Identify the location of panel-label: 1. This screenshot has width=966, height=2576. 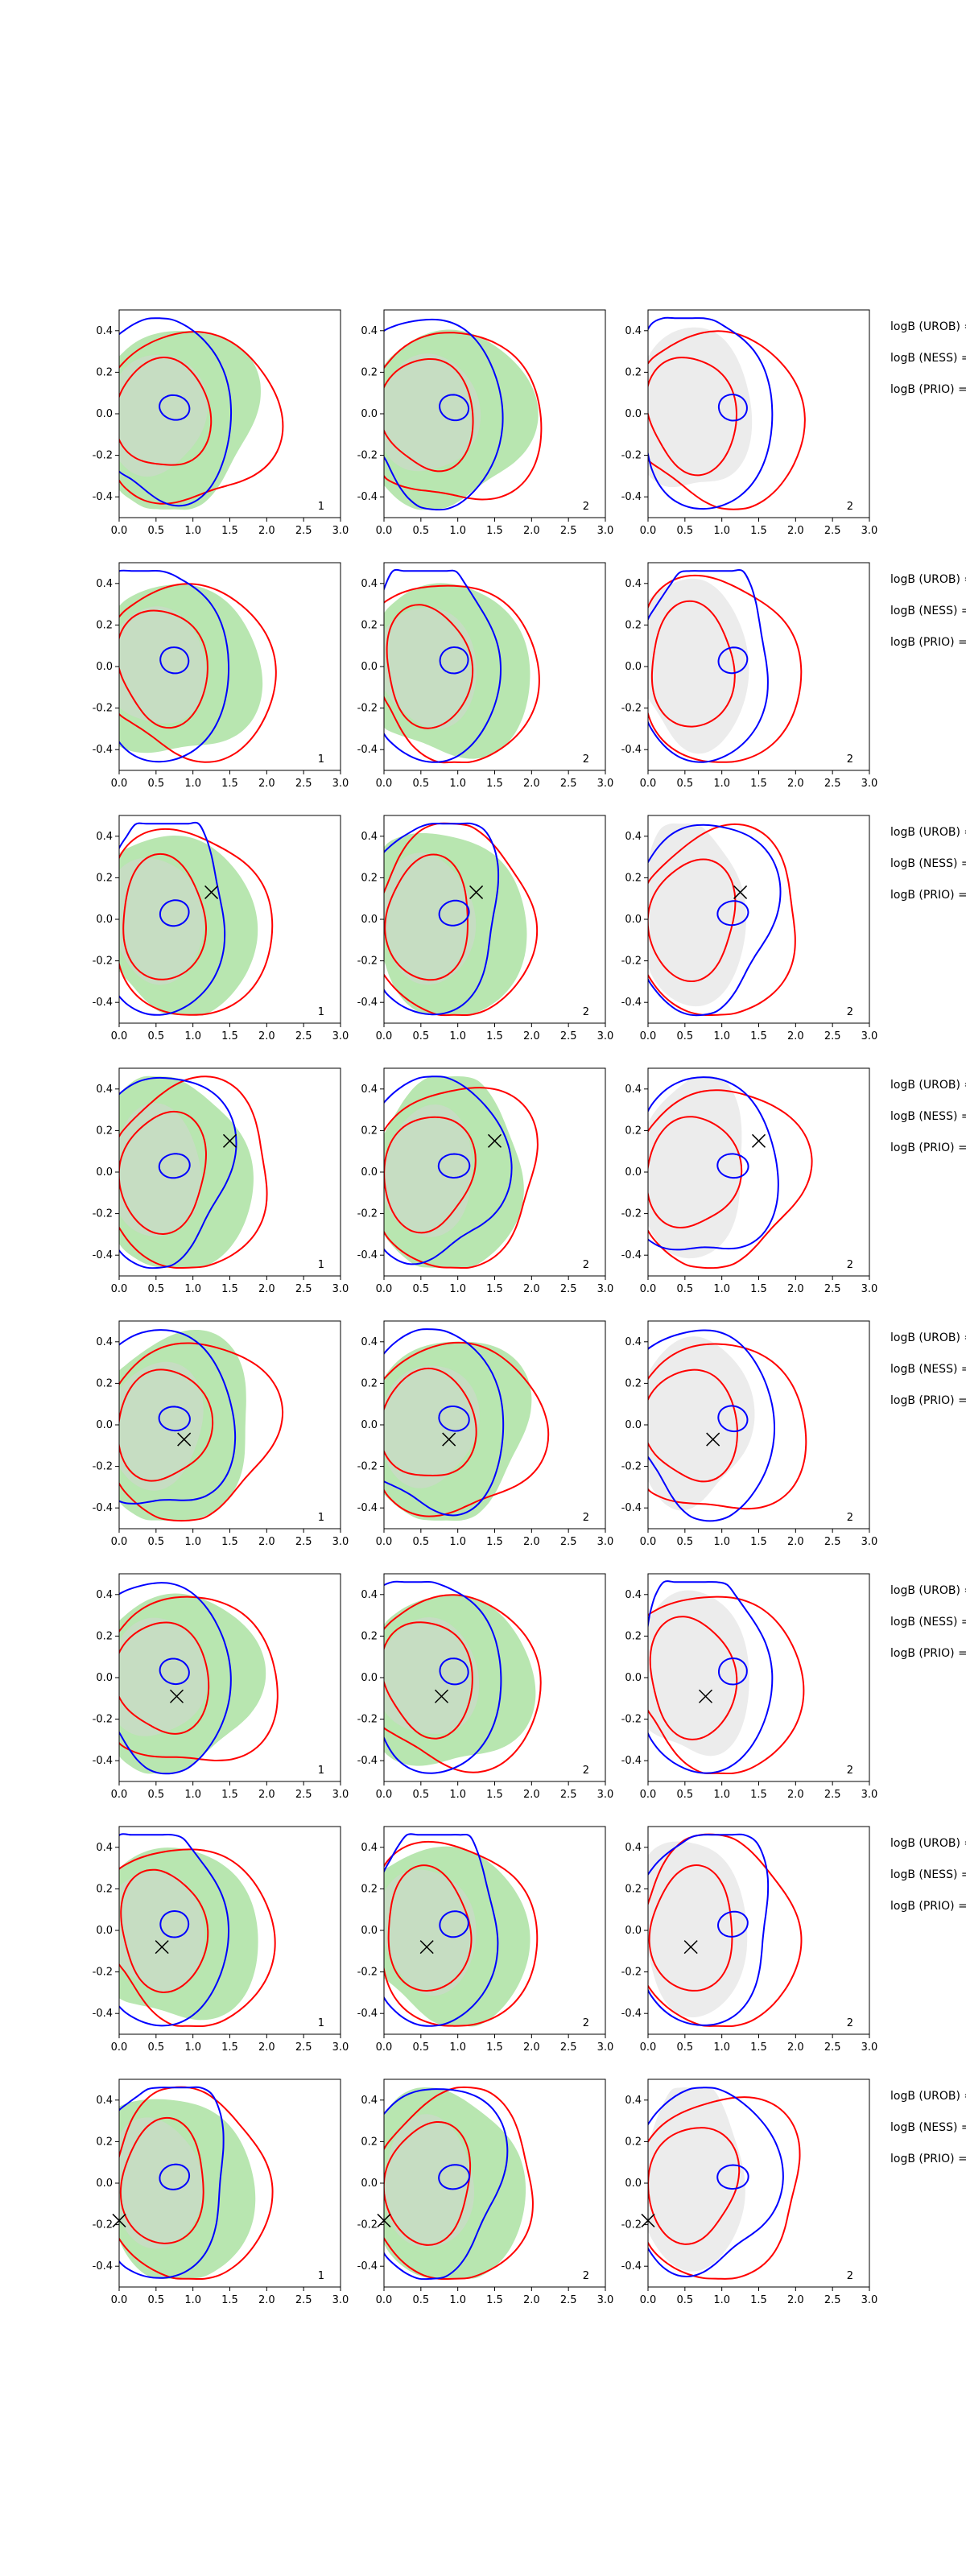
(321, 759).